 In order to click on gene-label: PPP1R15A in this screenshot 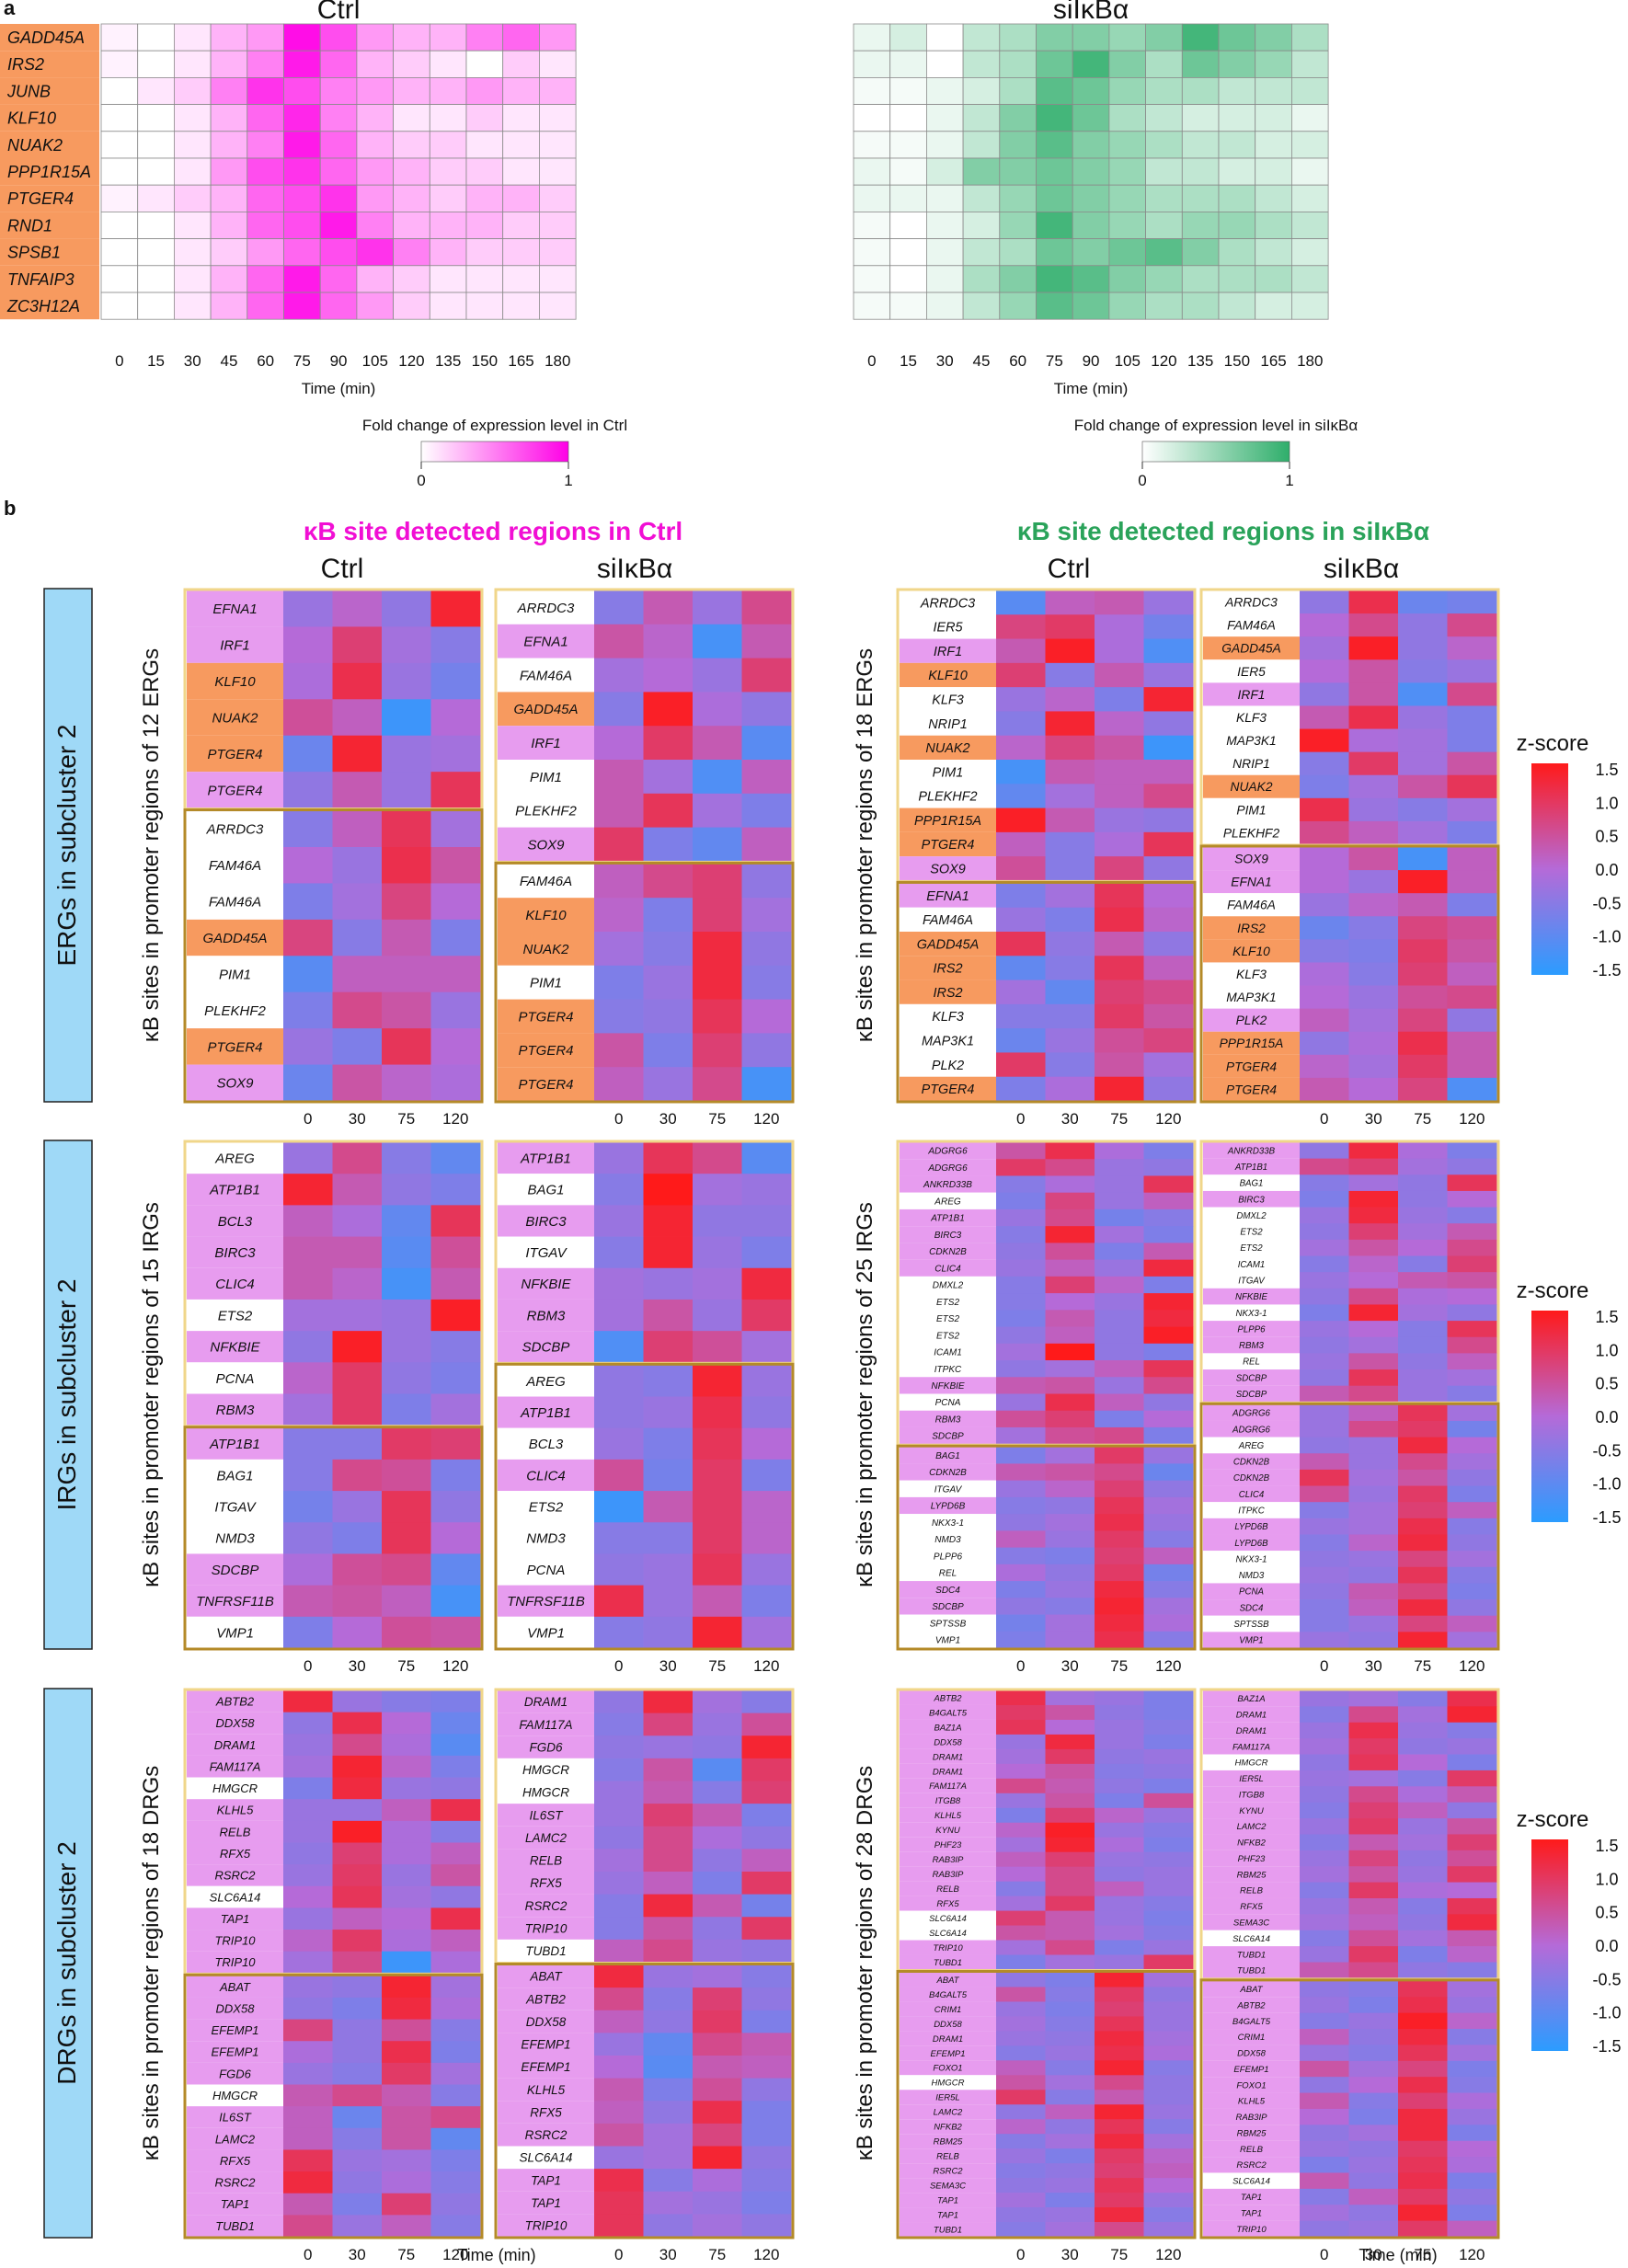, I will do `click(49, 172)`.